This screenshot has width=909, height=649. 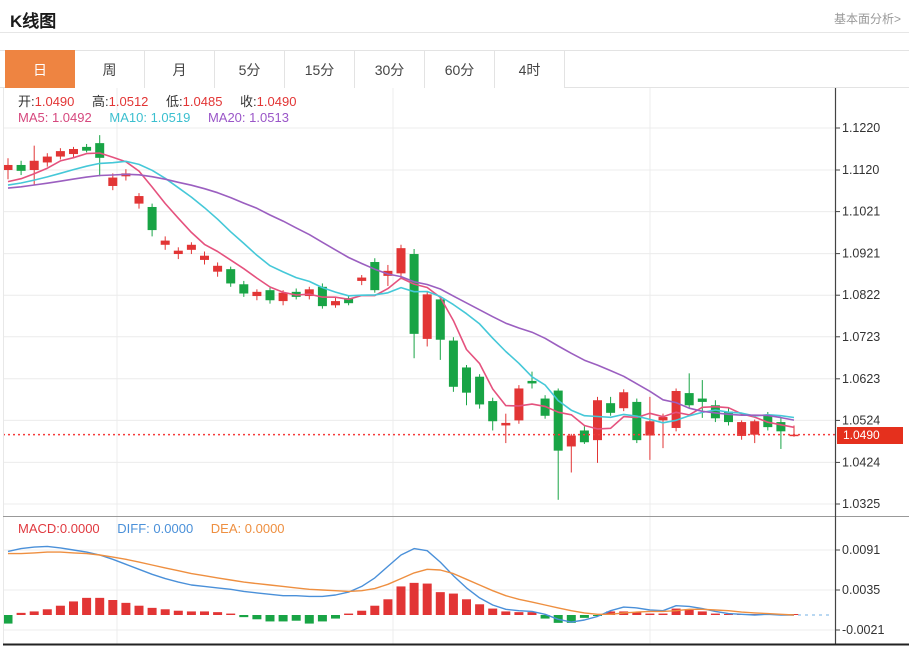 What do you see at coordinates (861, 128) in the screenshot?
I see `y-axis-label: 1.1220` at bounding box center [861, 128].